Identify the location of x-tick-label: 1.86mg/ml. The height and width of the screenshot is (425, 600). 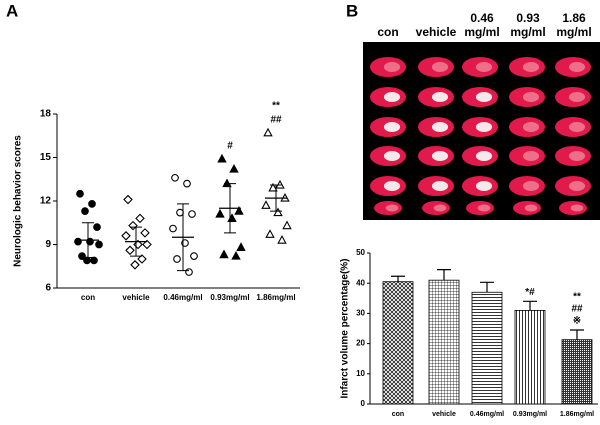
(275, 297).